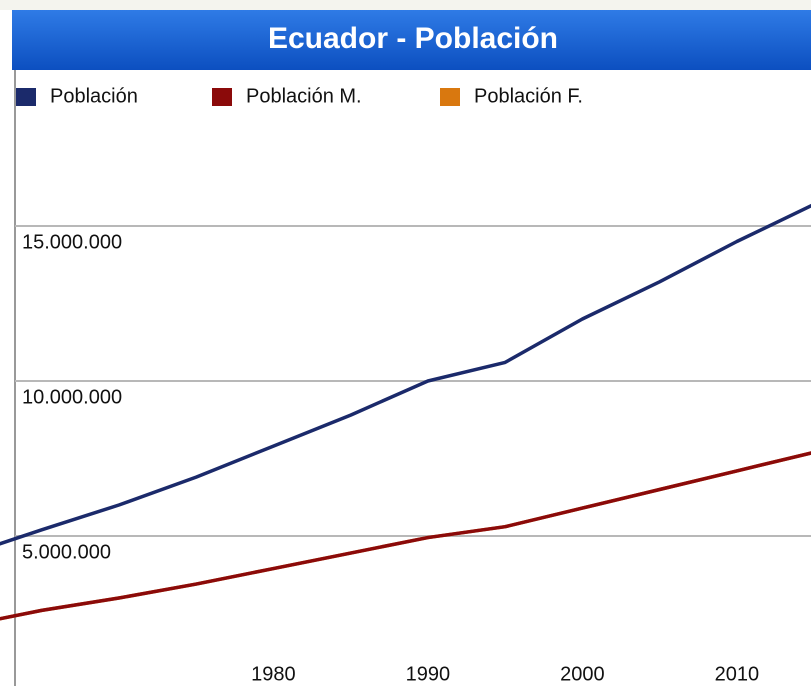 The width and height of the screenshot is (811, 686). I want to click on top-border, so click(405, 5).